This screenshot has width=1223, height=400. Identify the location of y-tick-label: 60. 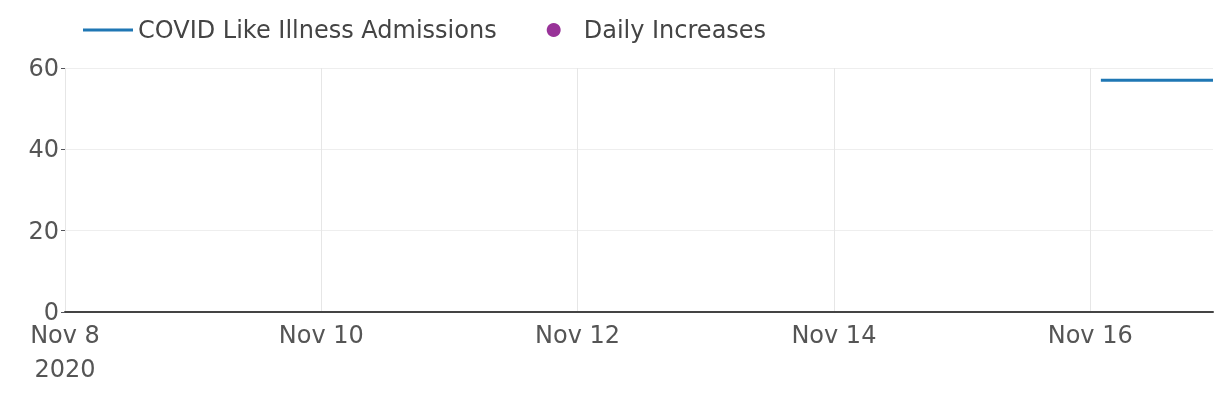
(43, 68).